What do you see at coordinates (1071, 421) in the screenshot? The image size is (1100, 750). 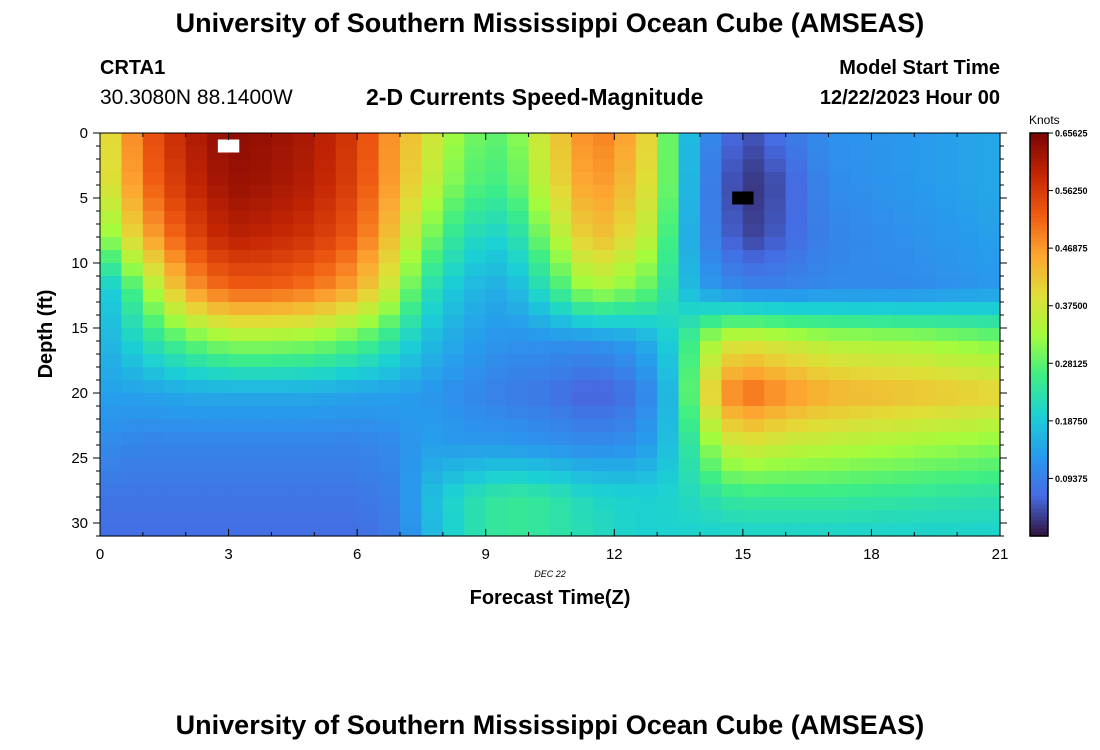 I see `colorbar-tick-label: 0.18750` at bounding box center [1071, 421].